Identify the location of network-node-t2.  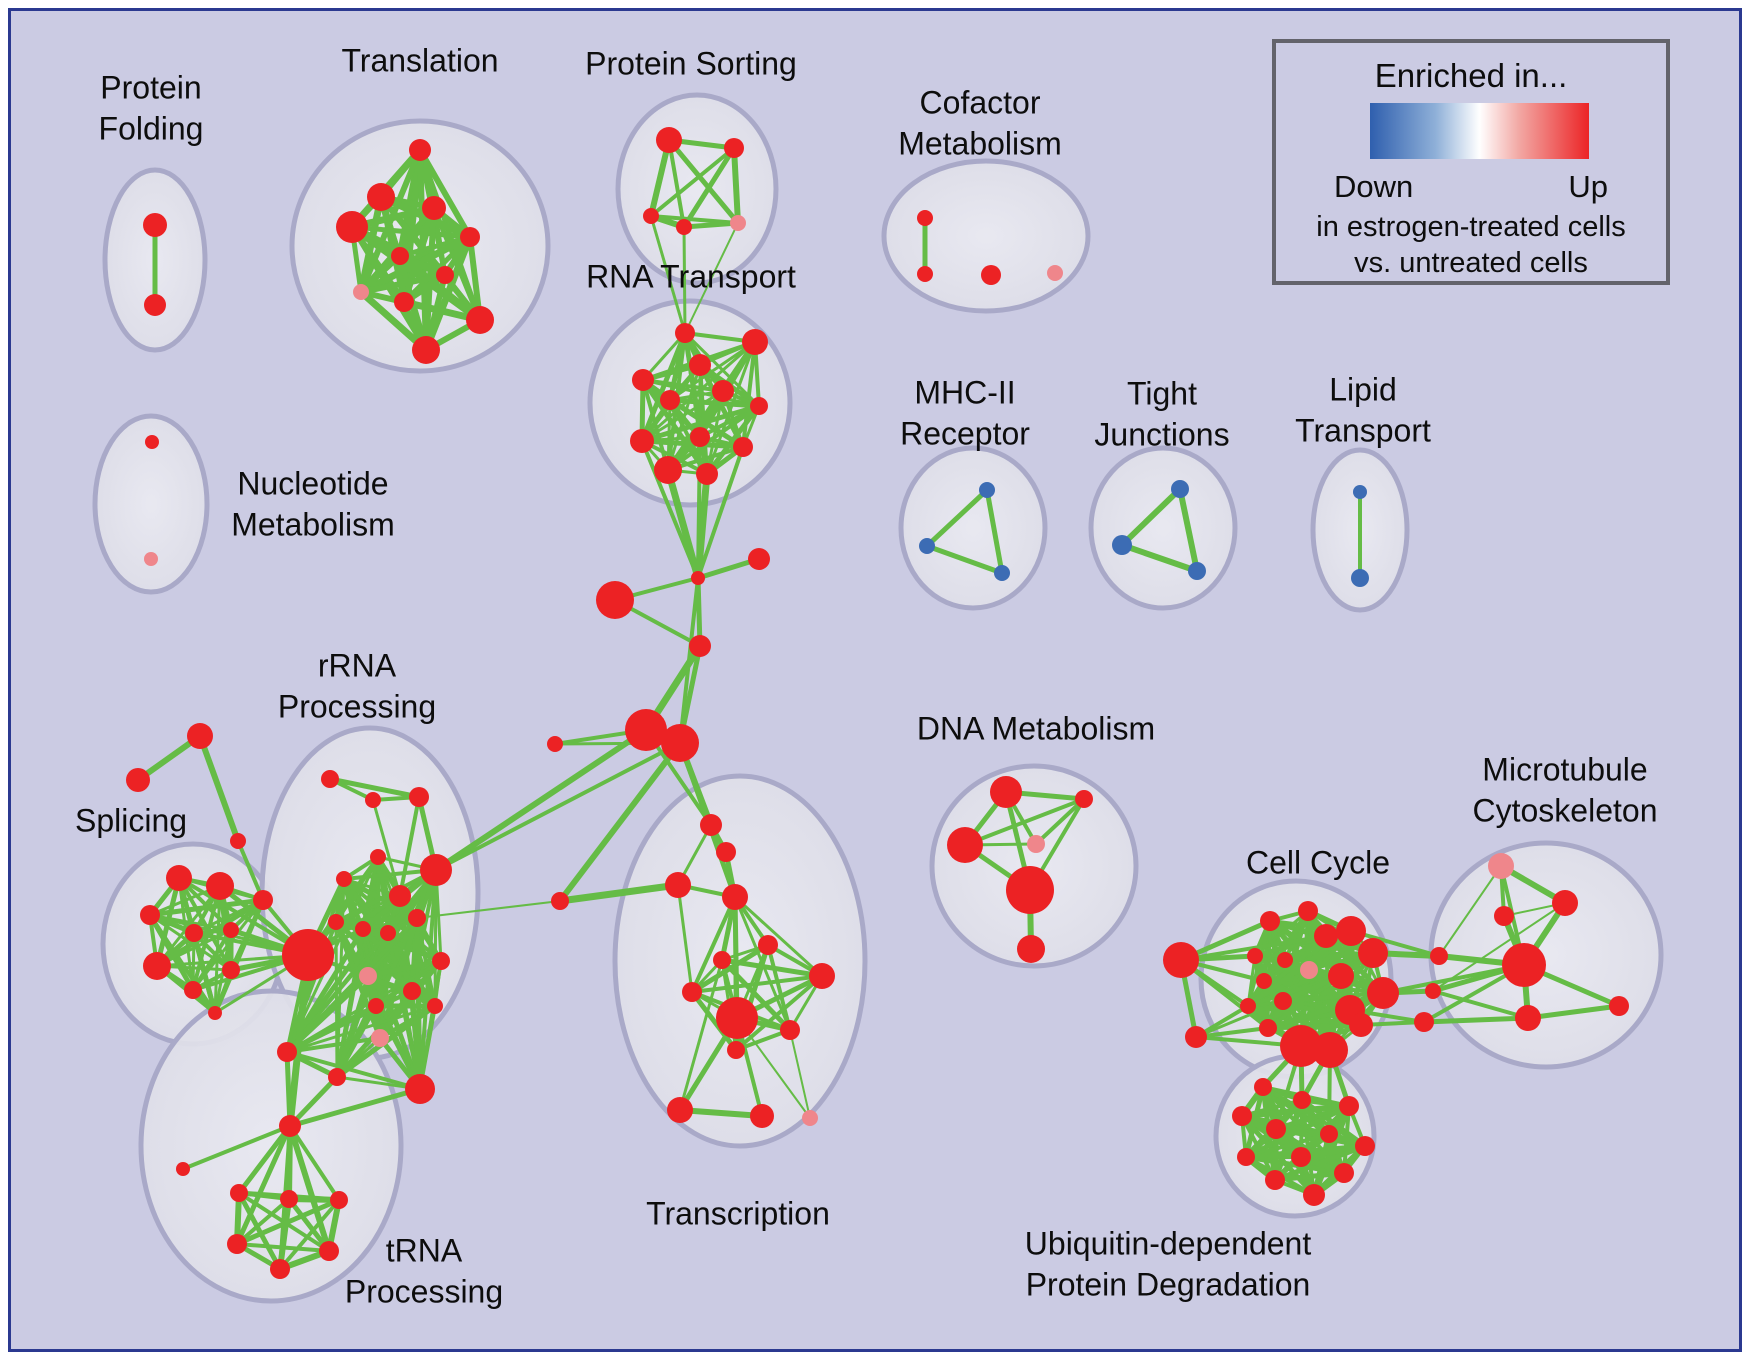
(381, 197).